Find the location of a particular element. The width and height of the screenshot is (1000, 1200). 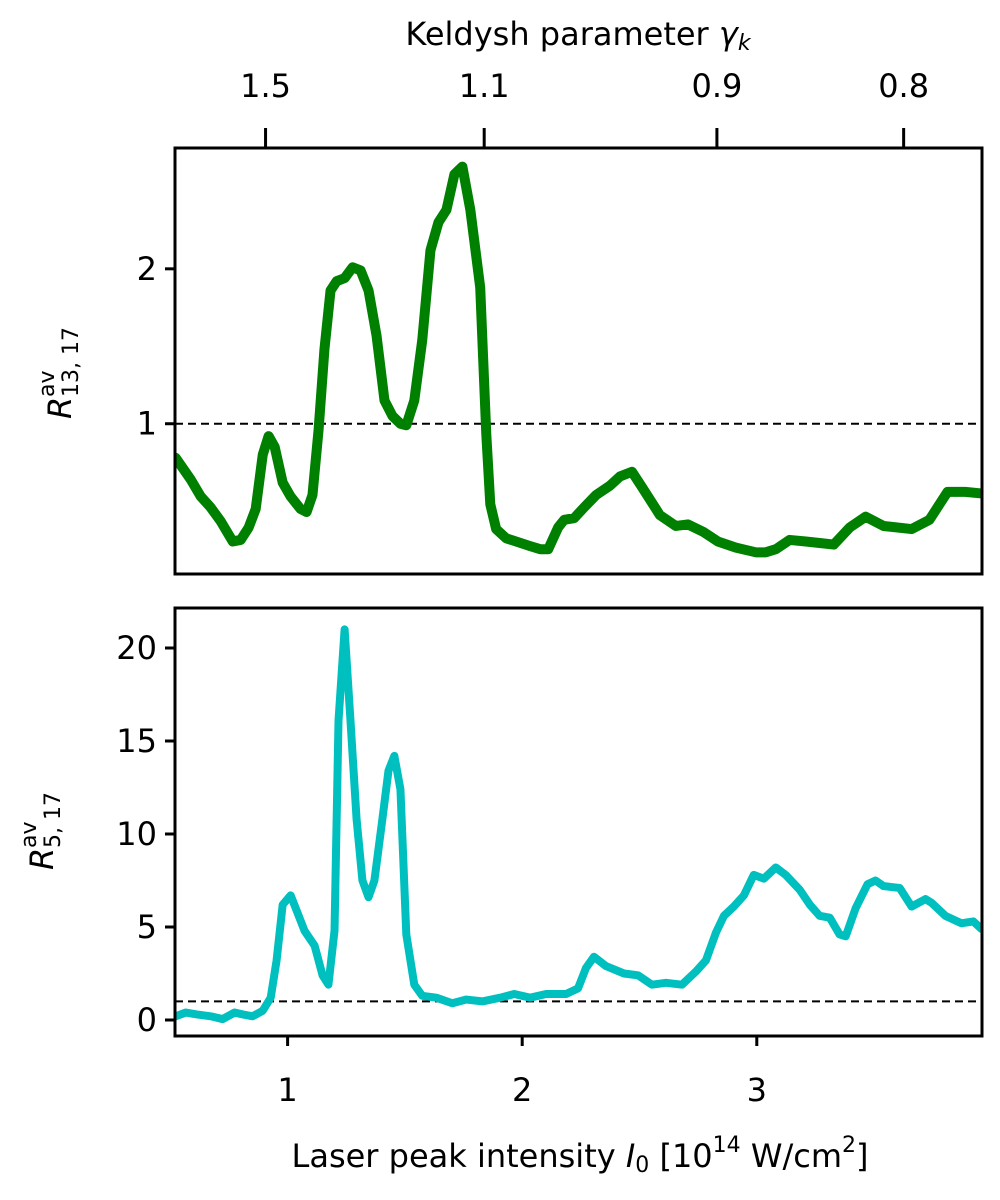

label-part: 13, 17 is located at coordinates (71, 362).